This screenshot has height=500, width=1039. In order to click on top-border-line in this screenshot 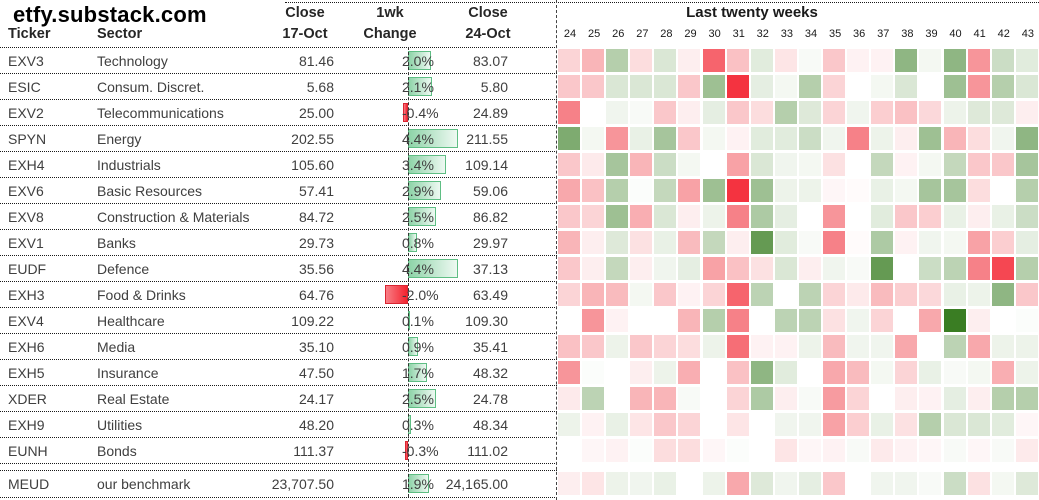, I will do `click(662, 2)`.